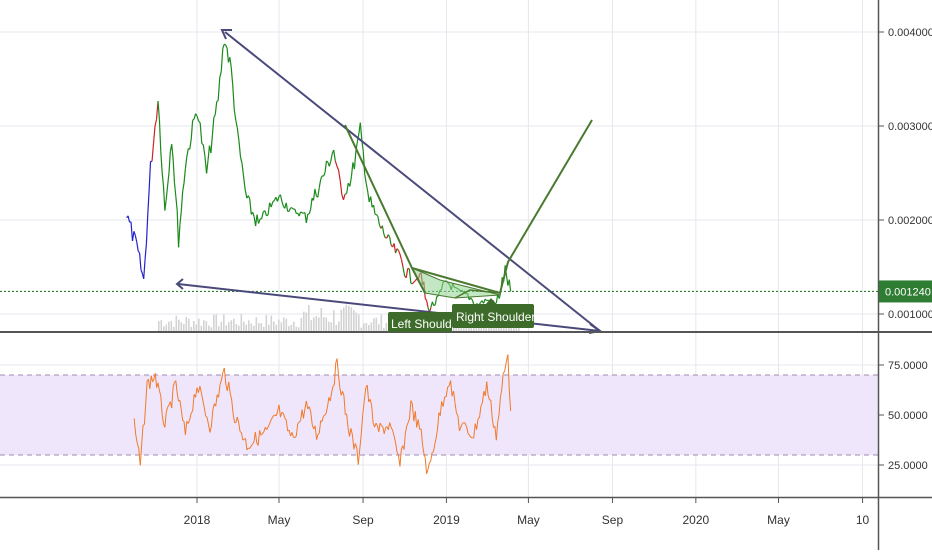 Image resolution: width=932 pixels, height=555 pixels. I want to click on rsi-tick-label: 25.0000, so click(908, 466).